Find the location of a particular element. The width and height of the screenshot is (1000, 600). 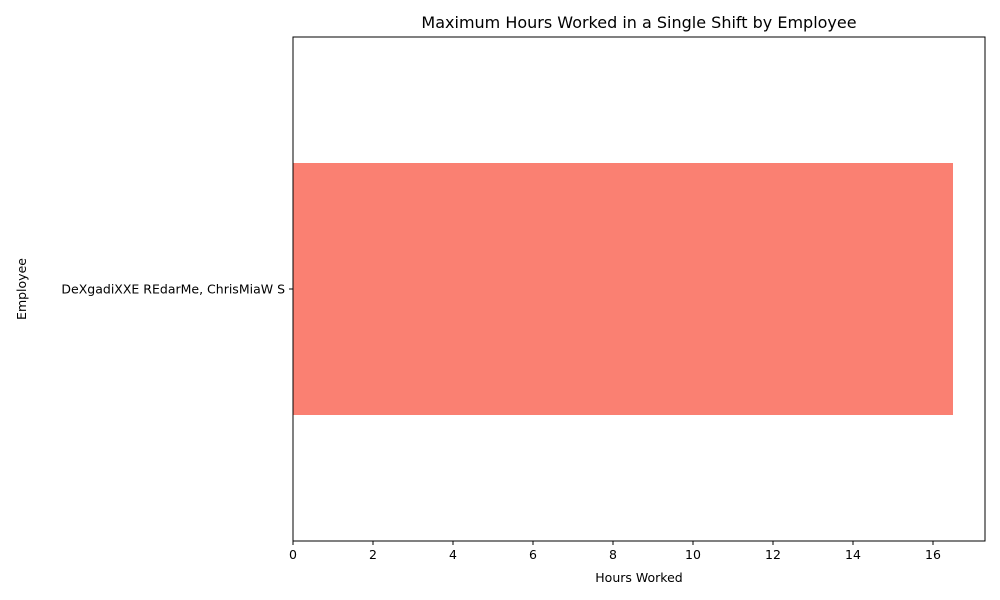

x-tick-label: 10 is located at coordinates (693, 554).